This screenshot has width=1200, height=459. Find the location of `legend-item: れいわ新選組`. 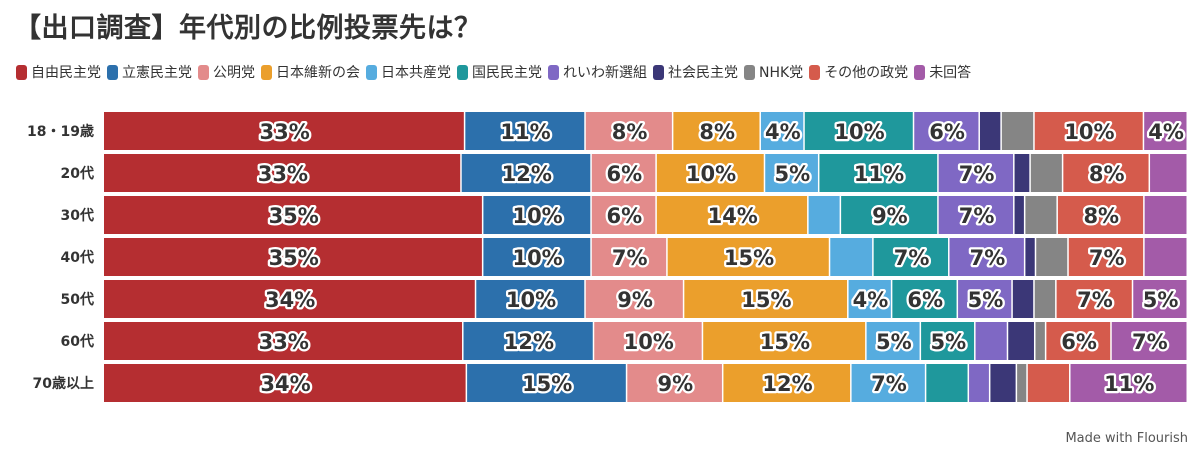

legend-item: れいわ新選組 is located at coordinates (597, 72).